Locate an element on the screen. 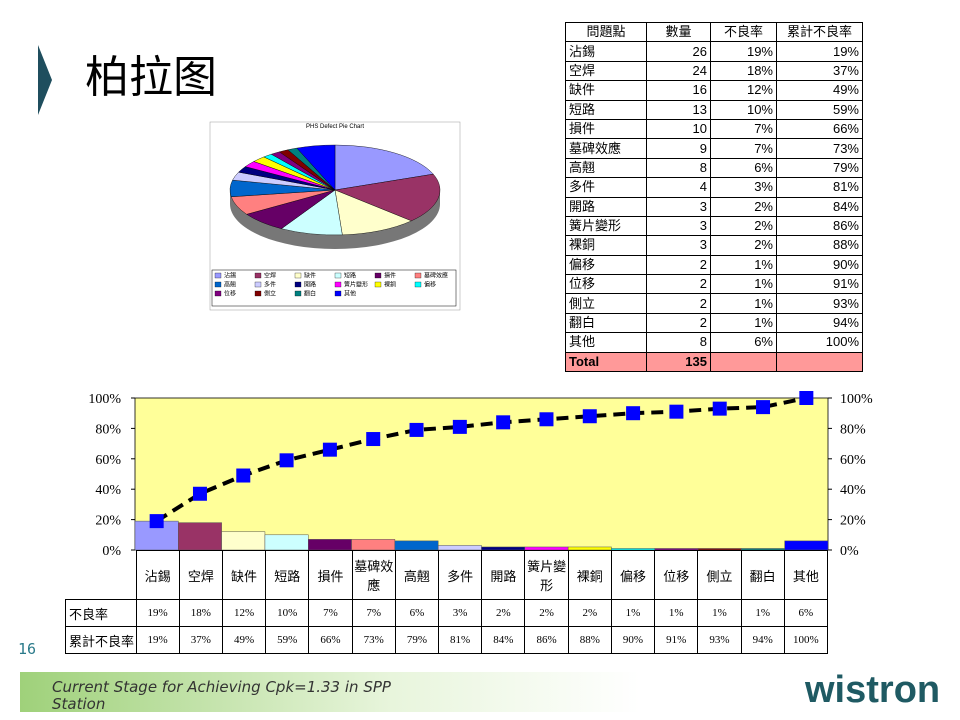 Image resolution: width=960 pixels, height=720 pixels. category-row: 沾錫 空焊 缺件 短路 損件 墓碑效應 高翹 多件 開路 簧片變形 裸銅 偏移 位移 側立 翻白 其他 is located at coordinates (447, 575).